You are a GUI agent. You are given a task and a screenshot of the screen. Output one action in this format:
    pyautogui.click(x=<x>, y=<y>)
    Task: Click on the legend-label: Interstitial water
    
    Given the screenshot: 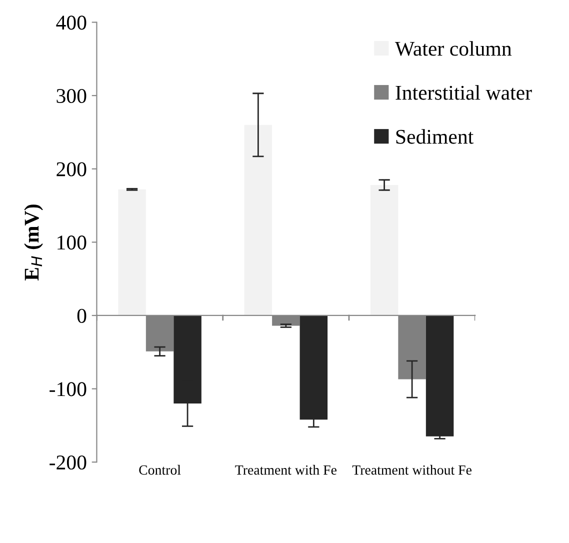 What is the action you would take?
    pyautogui.click(x=464, y=92)
    